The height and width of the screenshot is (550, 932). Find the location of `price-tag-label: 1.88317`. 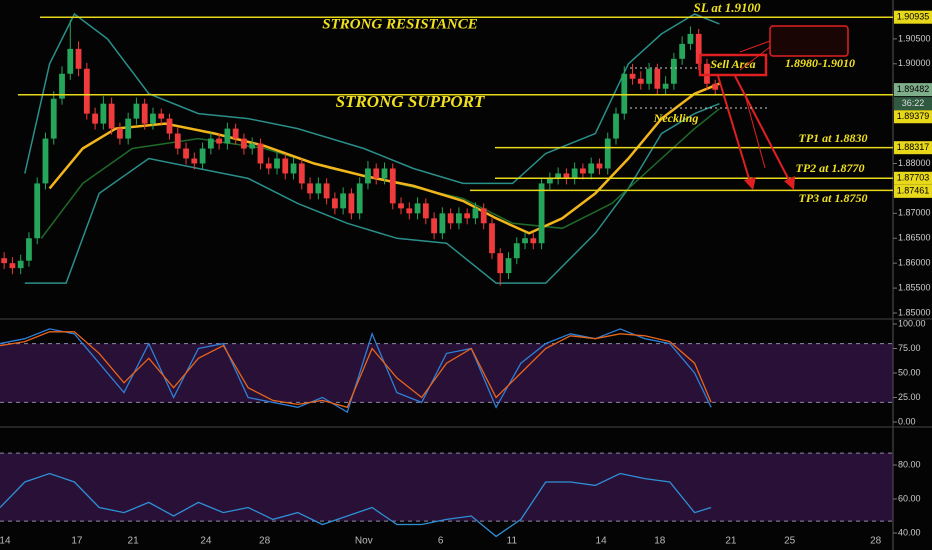

price-tag-label: 1.88317 is located at coordinates (913, 147).